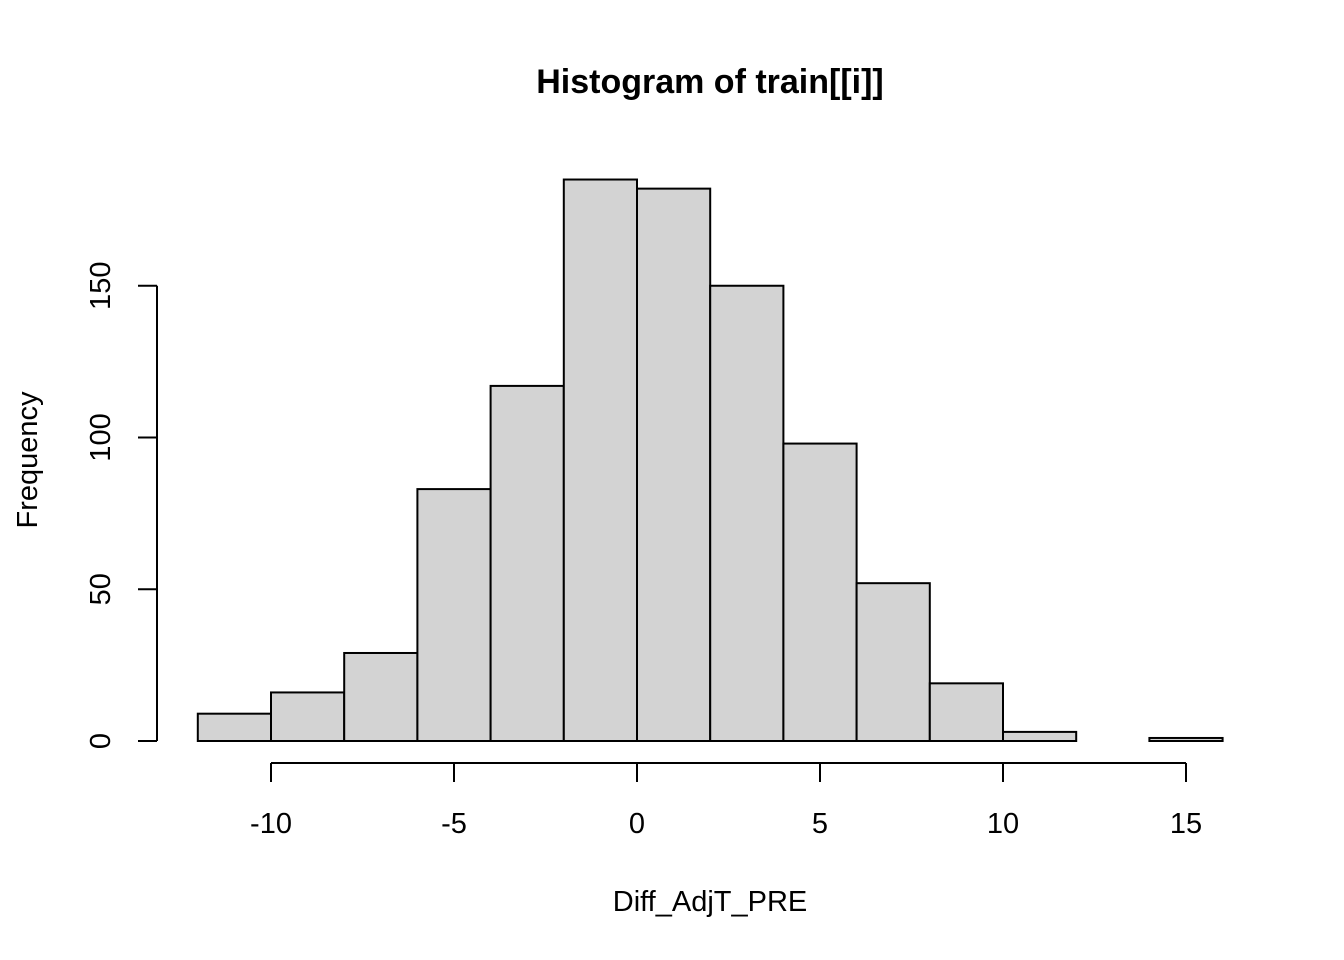 The height and width of the screenshot is (960, 1344). Describe the element at coordinates (271, 824) in the screenshot. I see `x-tick-label: -10` at that location.